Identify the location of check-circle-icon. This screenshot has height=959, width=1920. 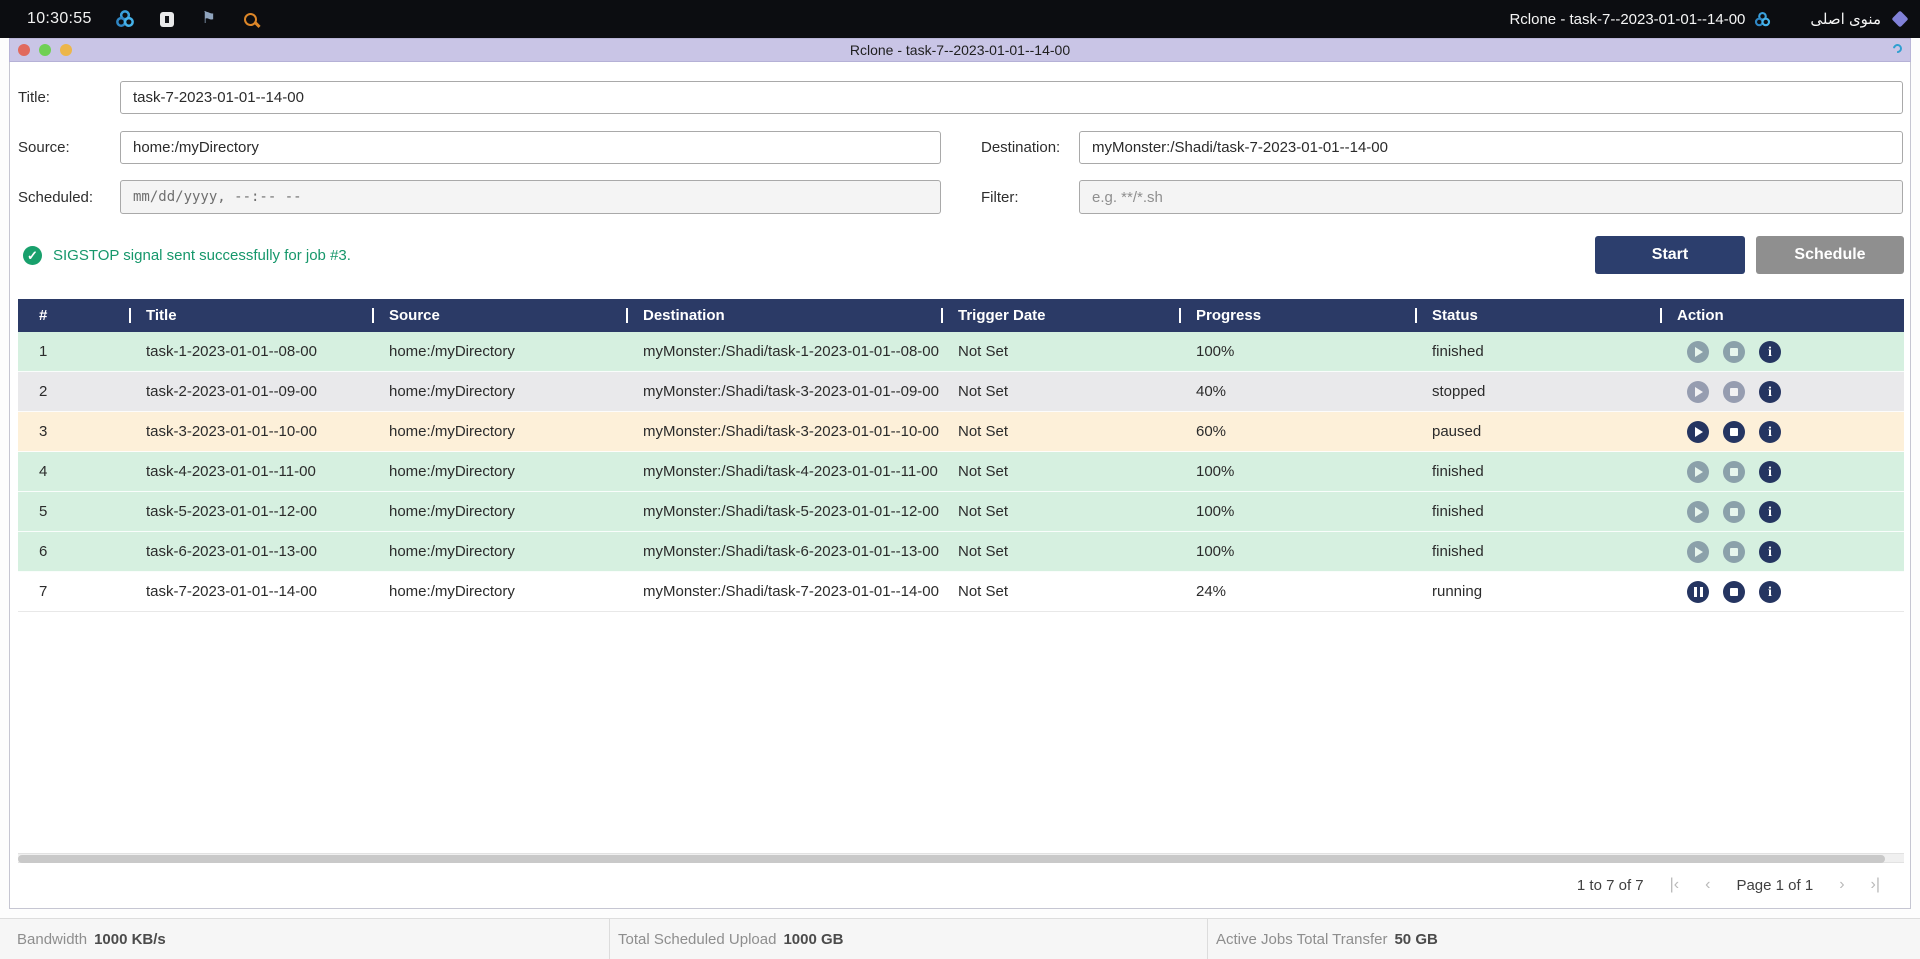
(32, 255).